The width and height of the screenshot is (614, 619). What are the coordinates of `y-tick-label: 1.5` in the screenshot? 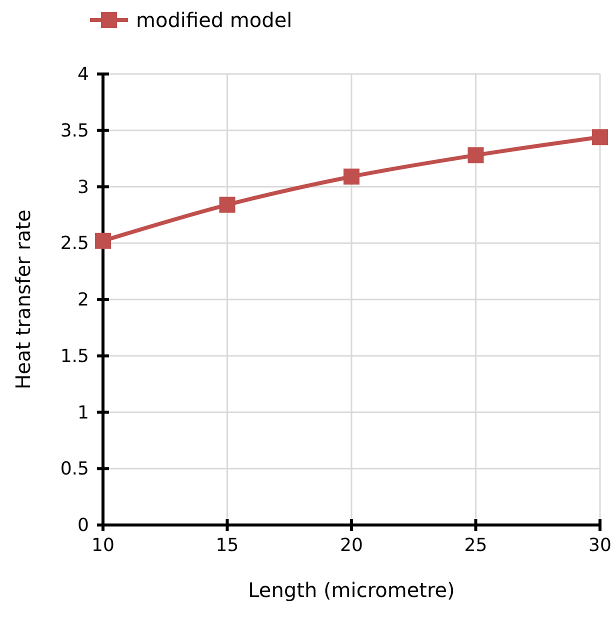 It's located at (74, 356).